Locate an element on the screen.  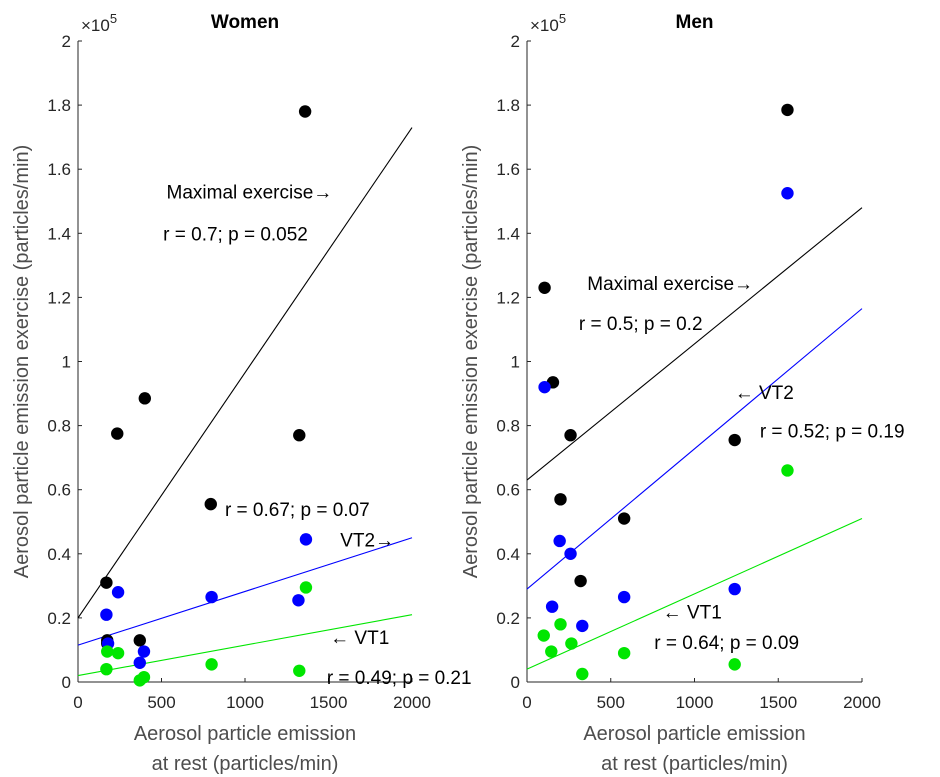
annotation: ← VT2 is located at coordinates (764, 393).